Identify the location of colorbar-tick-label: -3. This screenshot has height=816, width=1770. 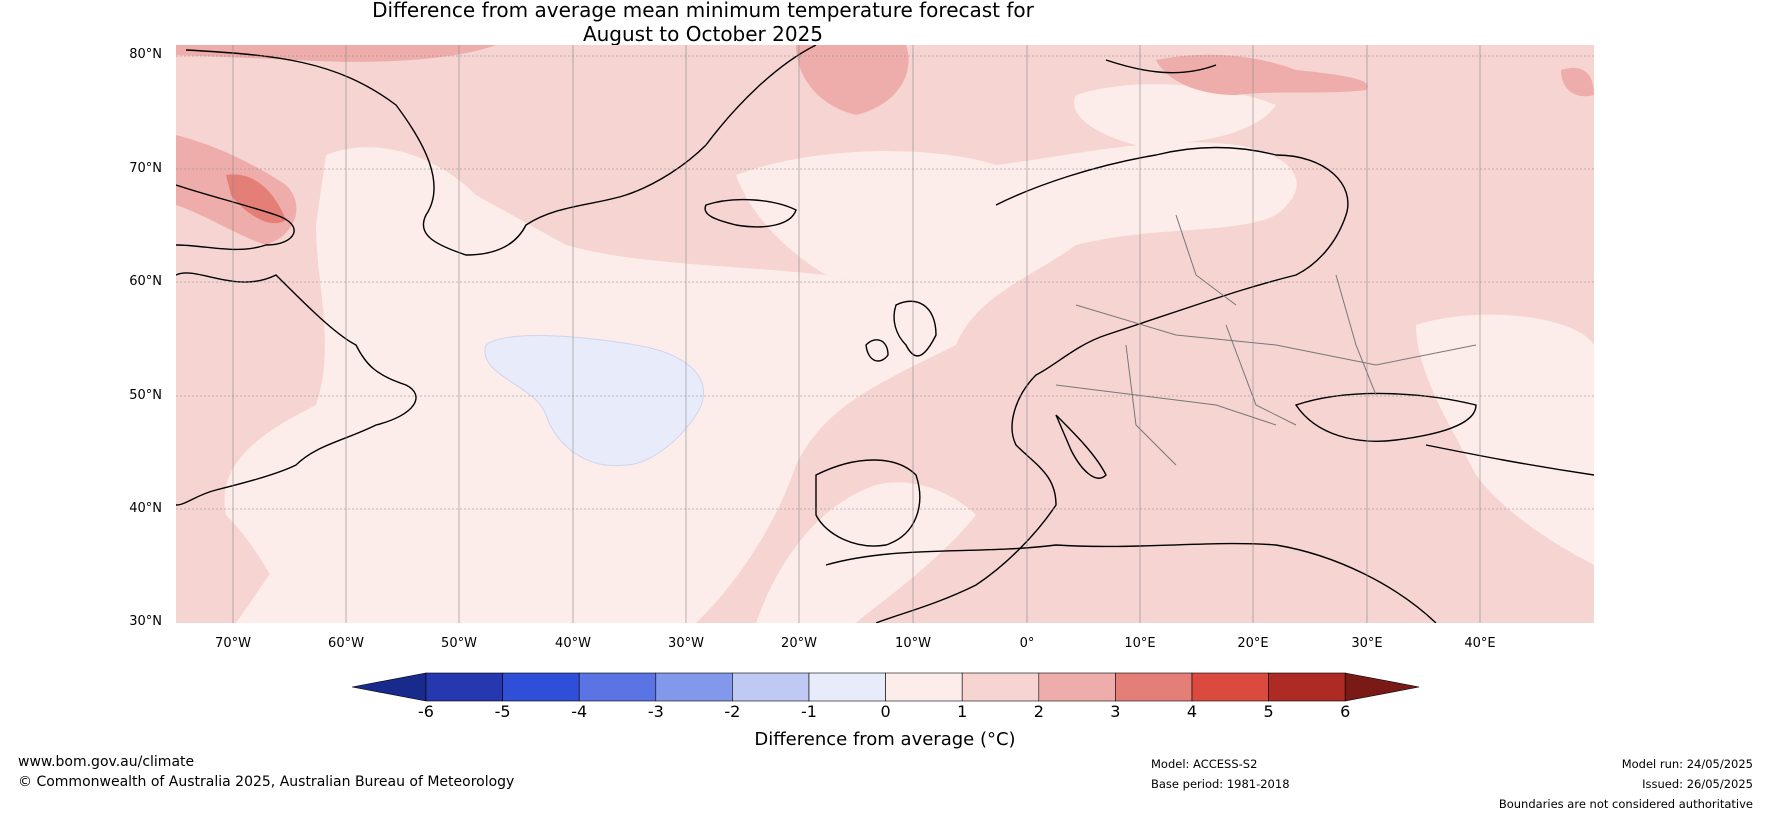
(655, 711).